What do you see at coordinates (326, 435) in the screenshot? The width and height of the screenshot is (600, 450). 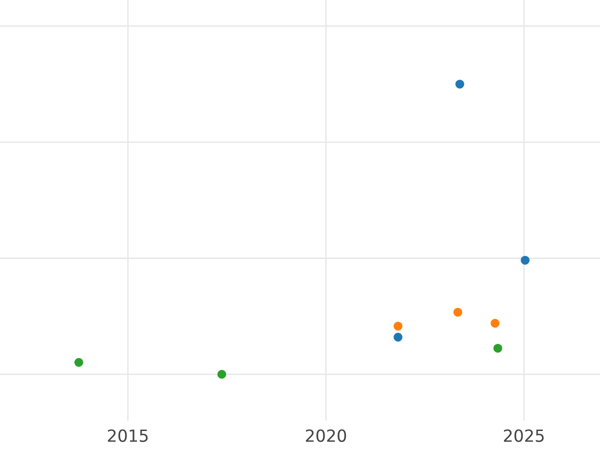 I see `x-tick-label: 2020` at bounding box center [326, 435].